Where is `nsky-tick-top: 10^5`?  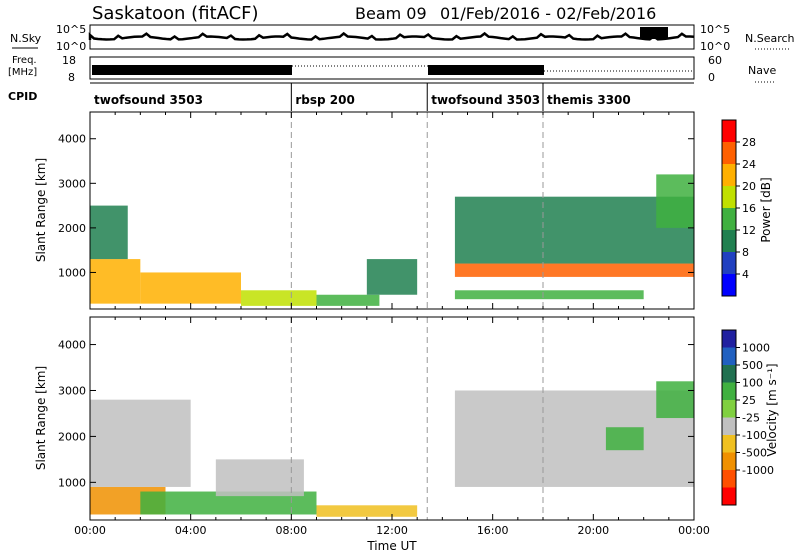
nsky-tick-top: 10^5 is located at coordinates (71, 29).